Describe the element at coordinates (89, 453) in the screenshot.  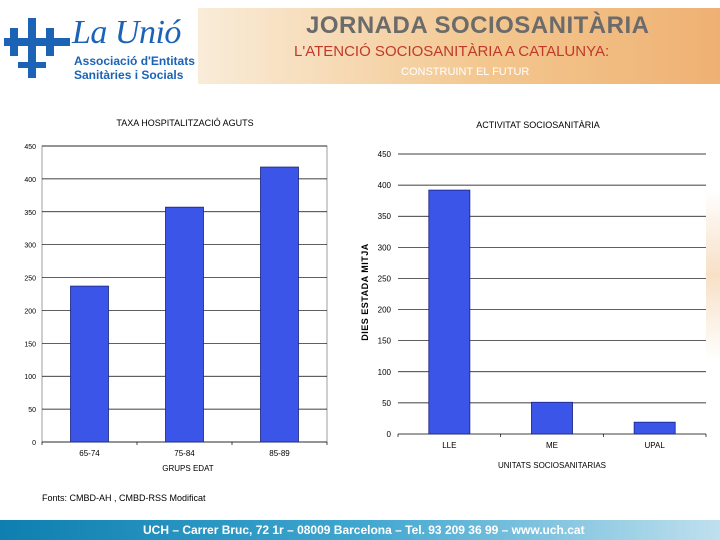
I see `x-tick-label: 65-74` at that location.